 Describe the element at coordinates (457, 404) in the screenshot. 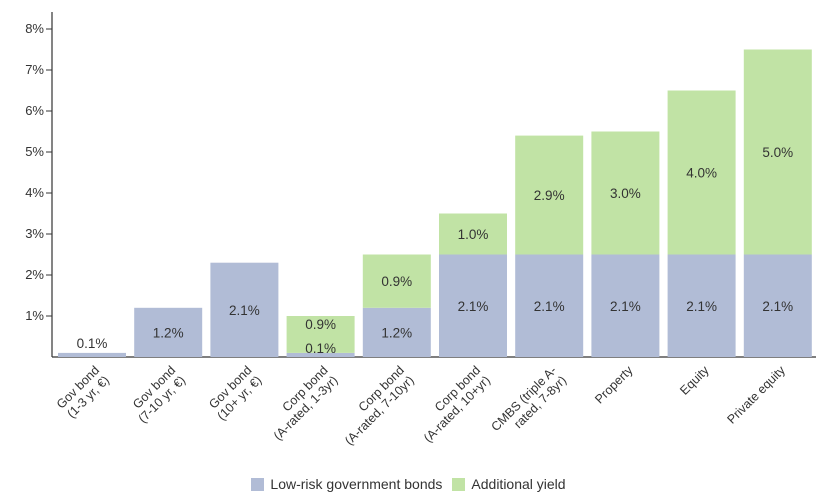

I see `x-category-label: Corp bond(A-rated, 10+yr)` at that location.